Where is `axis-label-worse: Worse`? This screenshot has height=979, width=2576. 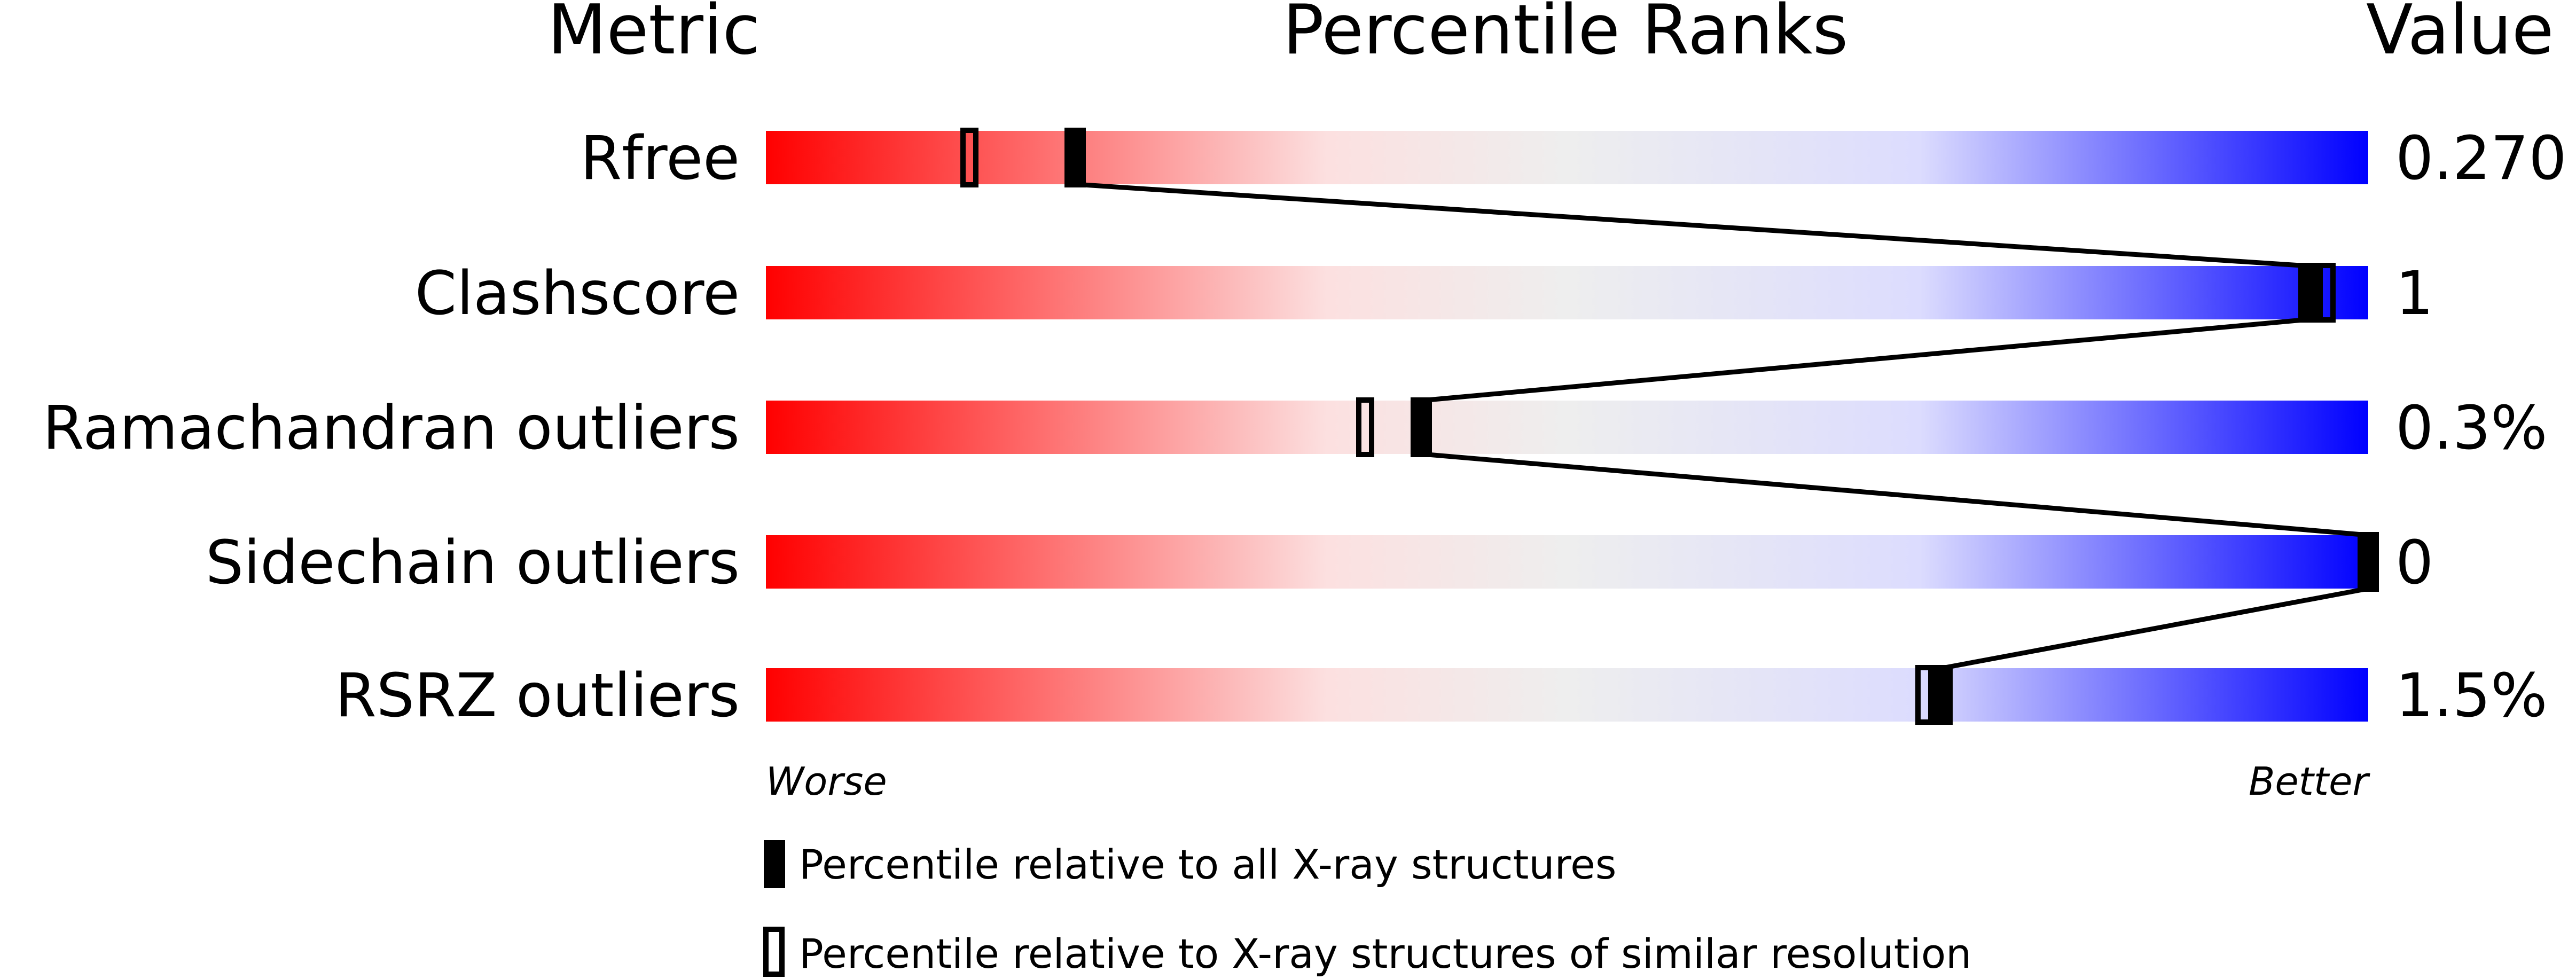
axis-label-worse: Worse is located at coordinates (826, 781).